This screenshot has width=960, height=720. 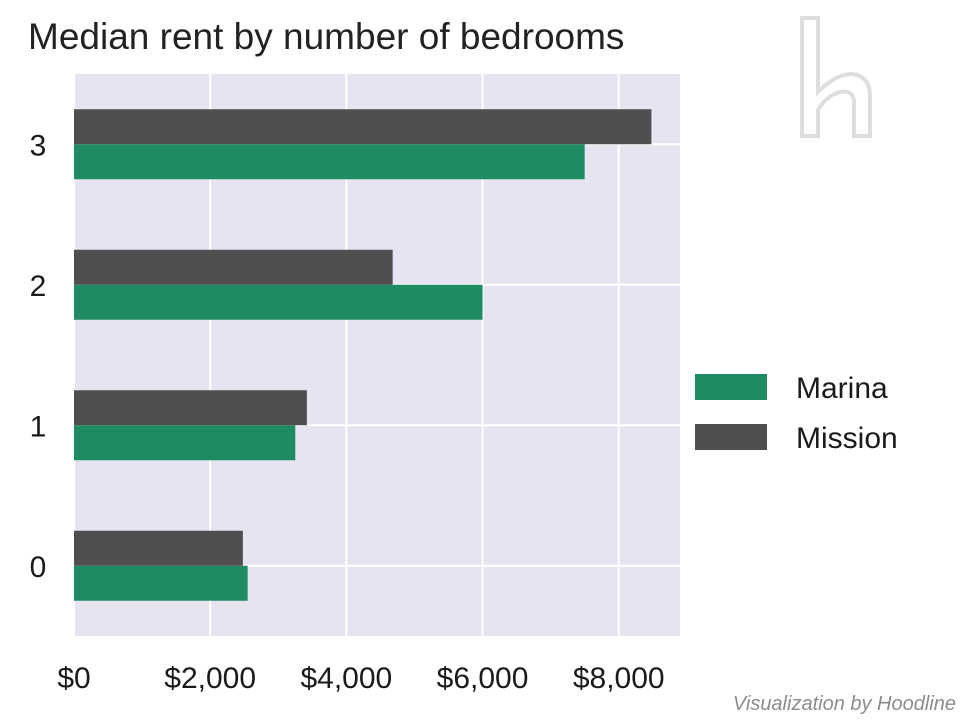 What do you see at coordinates (619, 678) in the screenshot?
I see `x-tick-4: $8,000` at bounding box center [619, 678].